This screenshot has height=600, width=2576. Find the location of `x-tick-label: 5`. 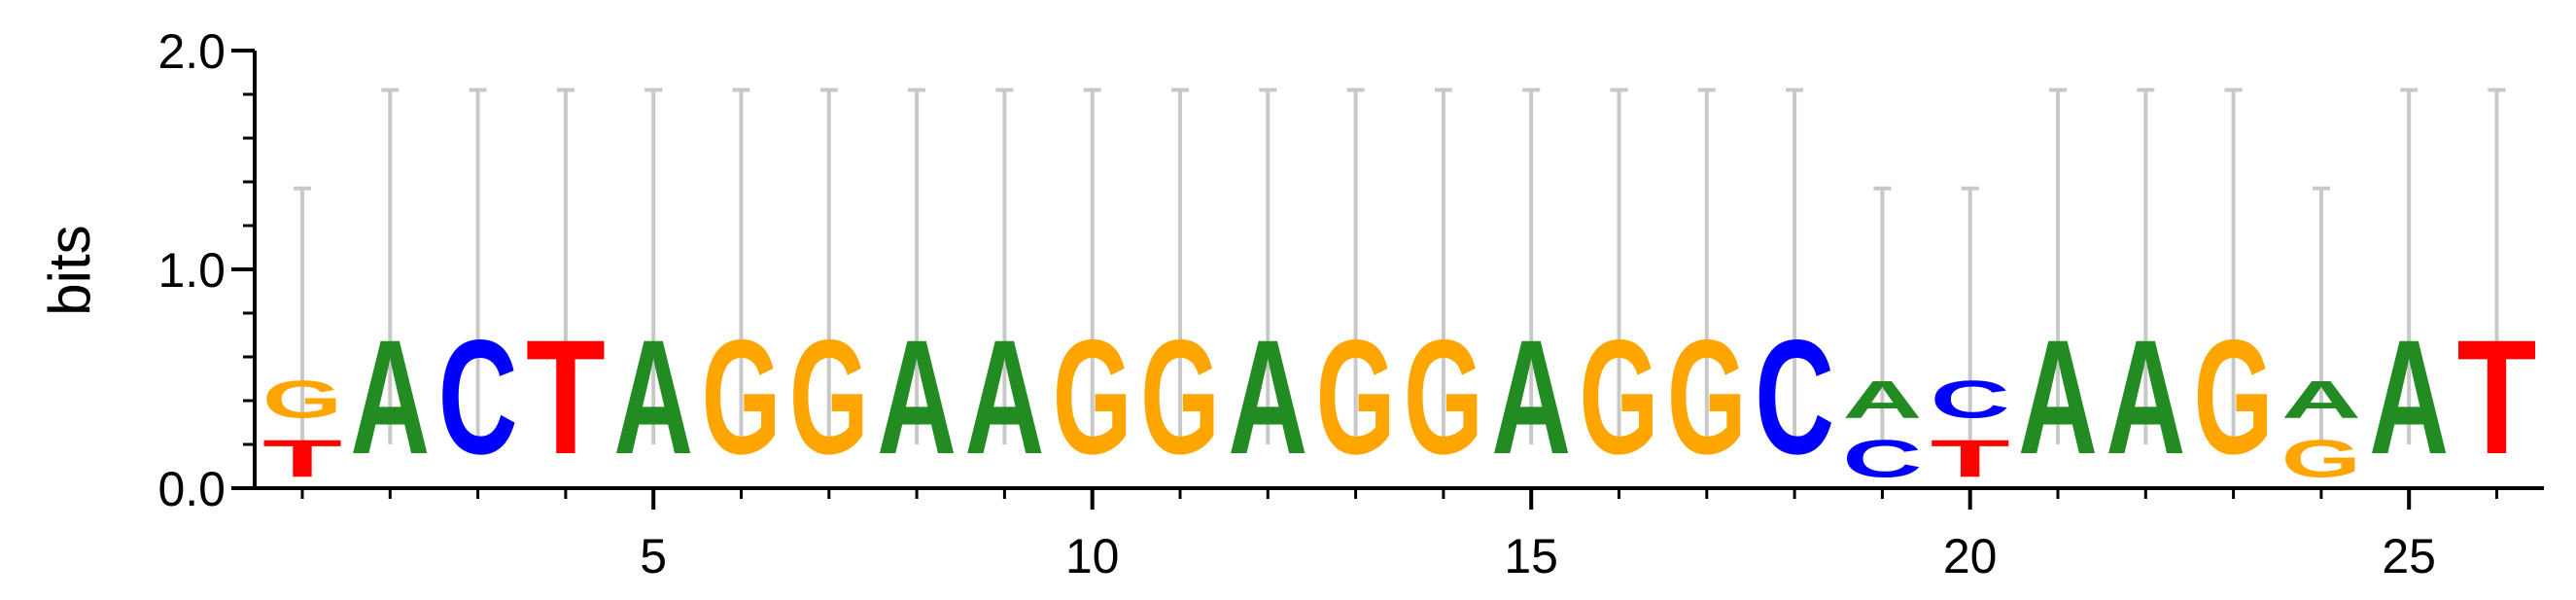

x-tick-label: 5 is located at coordinates (653, 556).